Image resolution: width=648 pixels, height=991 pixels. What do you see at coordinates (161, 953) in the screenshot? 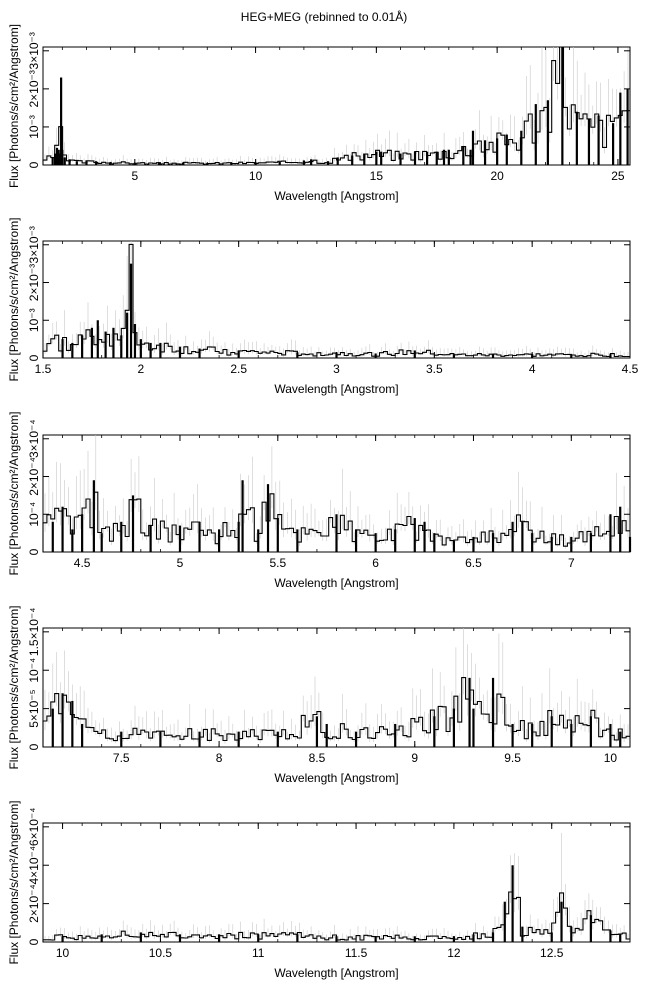
I see `panel-4-xtick-label: 10.5` at bounding box center [161, 953].